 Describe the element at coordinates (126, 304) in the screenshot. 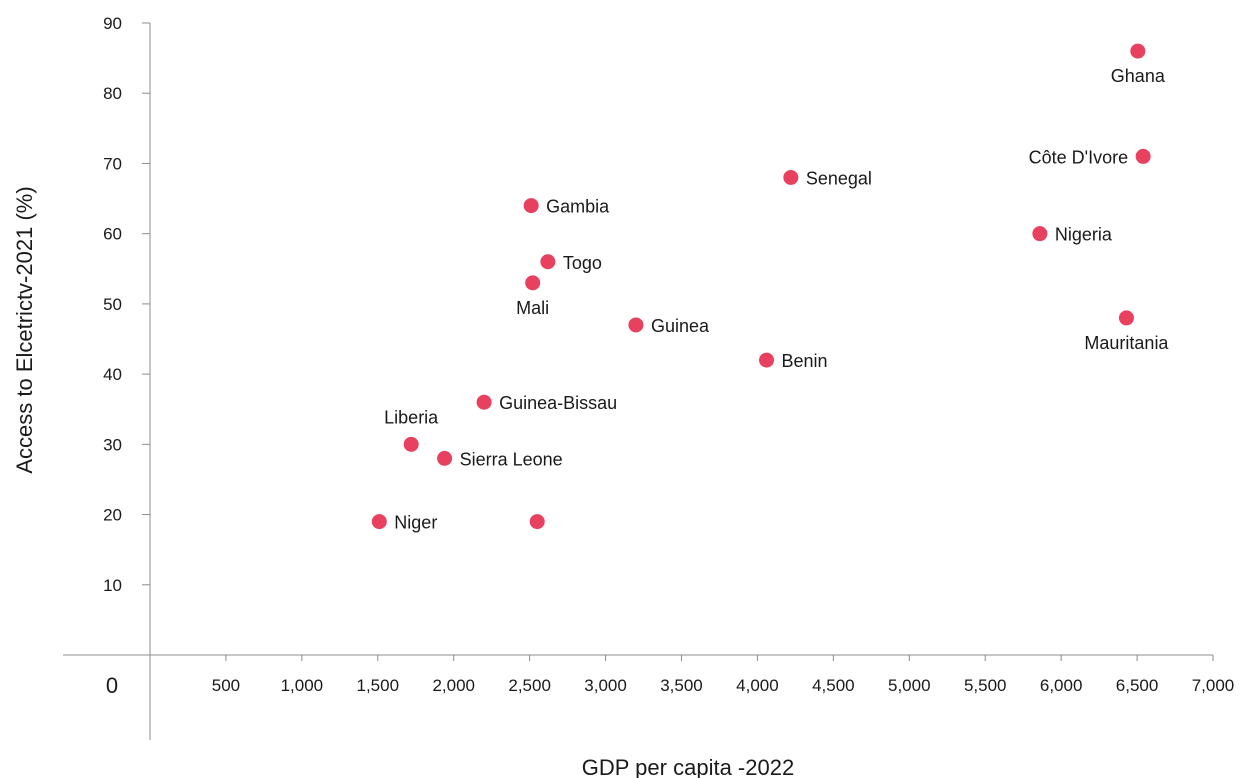

I see `y-axis-ticks: 10 20 30 40 50 60 70 80 90` at that location.